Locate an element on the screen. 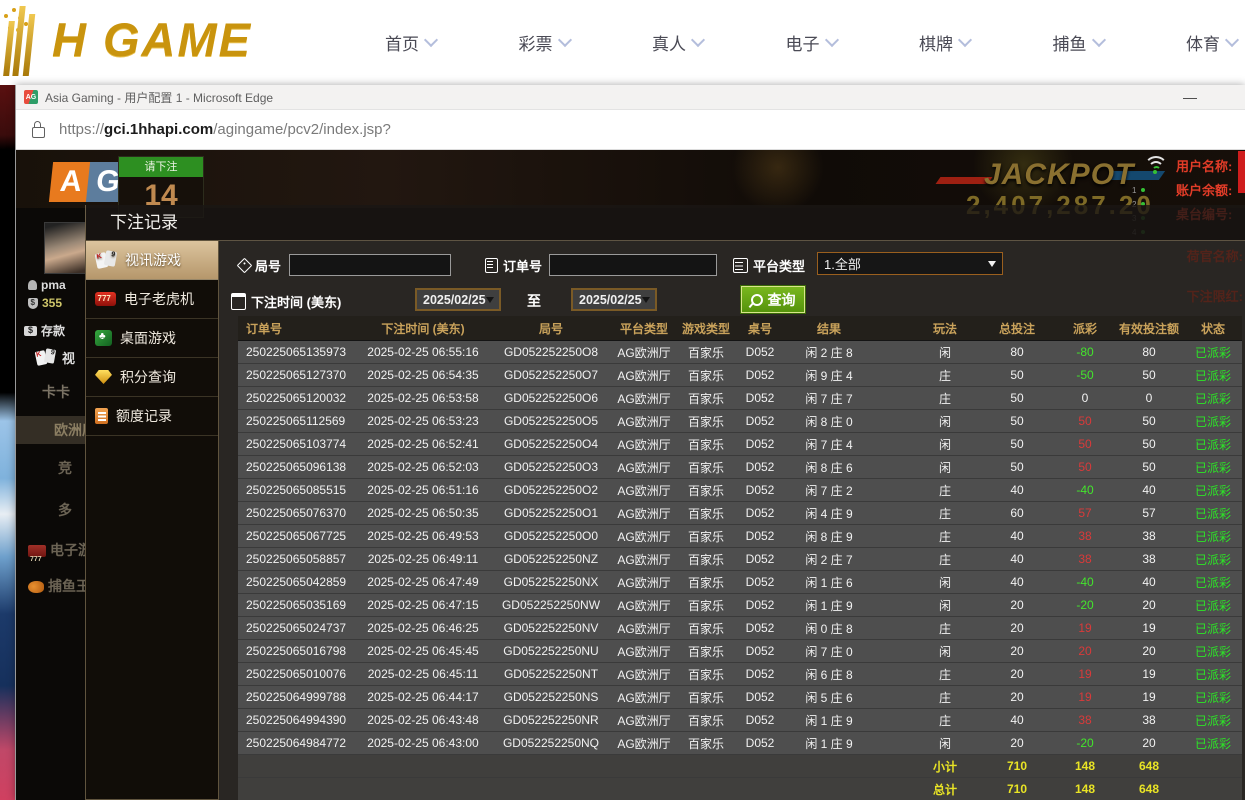 The image size is (1245, 800). server-list-icon is located at coordinates (740, 265).